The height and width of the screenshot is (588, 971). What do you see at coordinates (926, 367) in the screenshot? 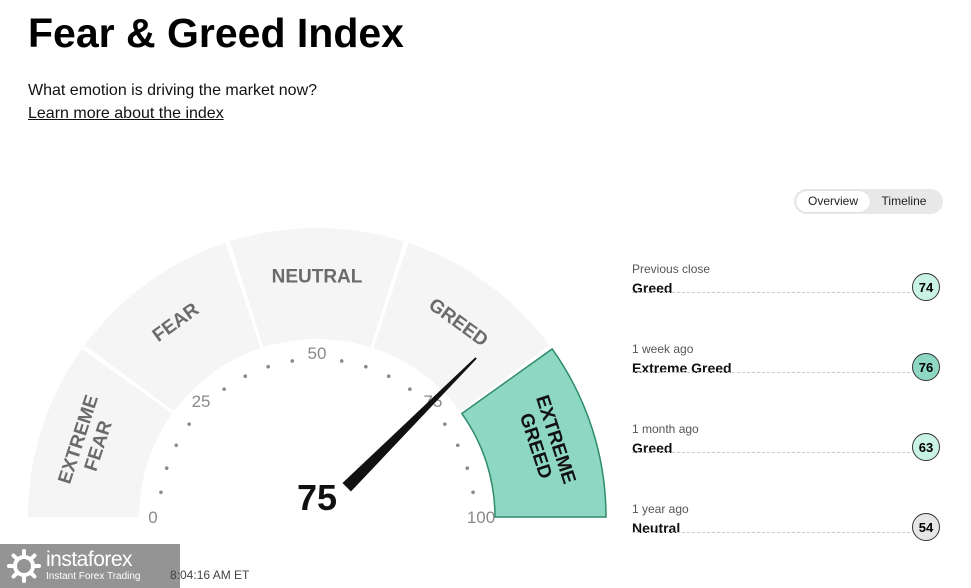
I see `history-value-badge: 76` at bounding box center [926, 367].